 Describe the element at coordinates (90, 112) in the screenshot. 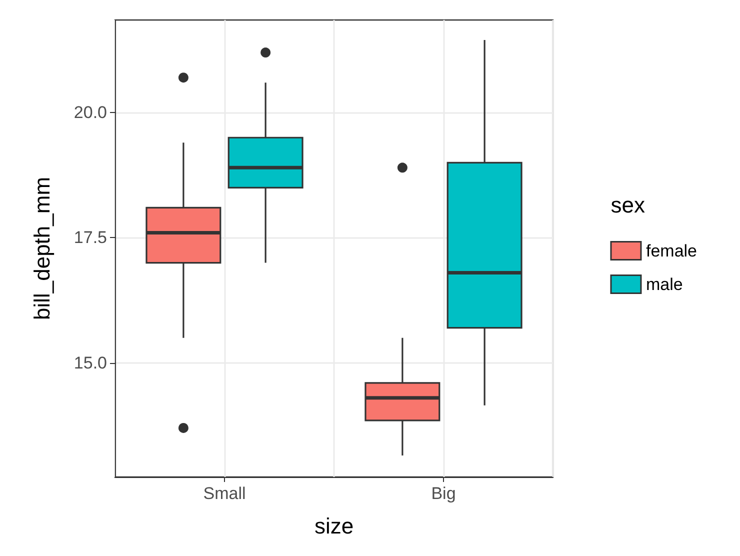

I see `y-tick-label: 20.0` at that location.